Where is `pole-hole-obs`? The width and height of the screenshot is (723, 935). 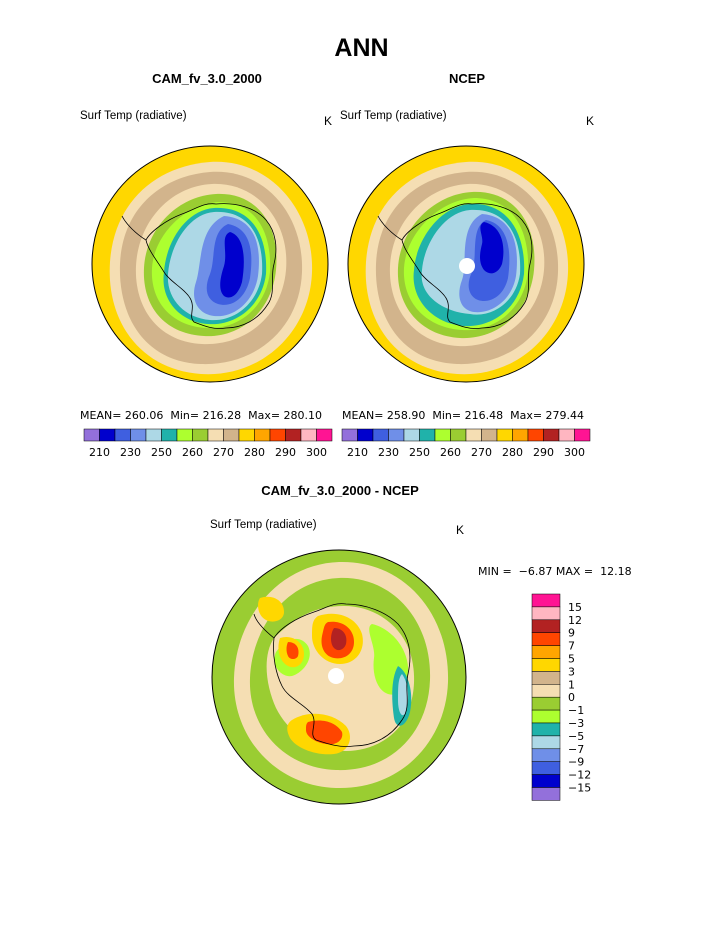 pole-hole-obs is located at coordinates (467, 266).